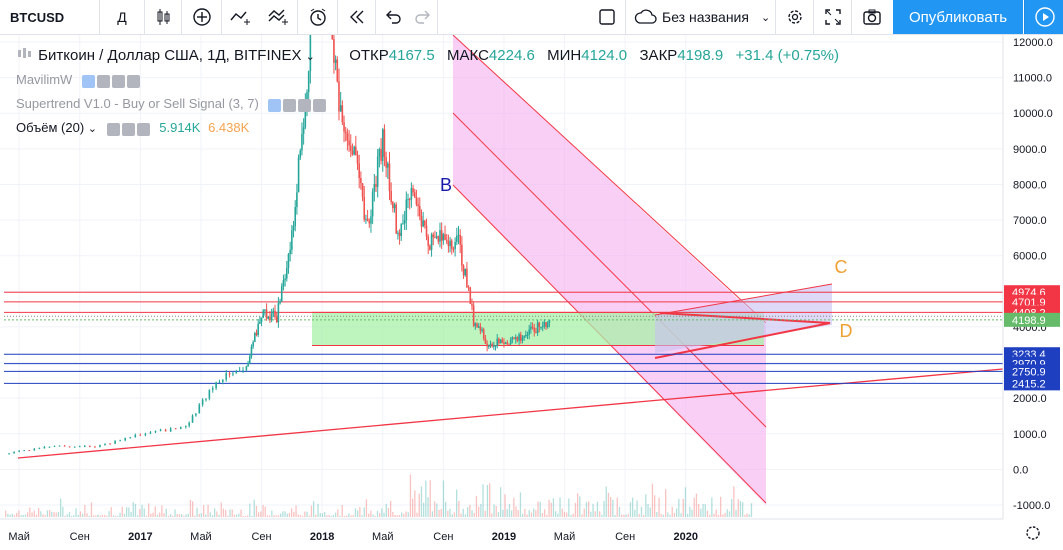 The width and height of the screenshot is (1063, 550). What do you see at coordinates (393, 17) in the screenshot?
I see `undo-icon` at bounding box center [393, 17].